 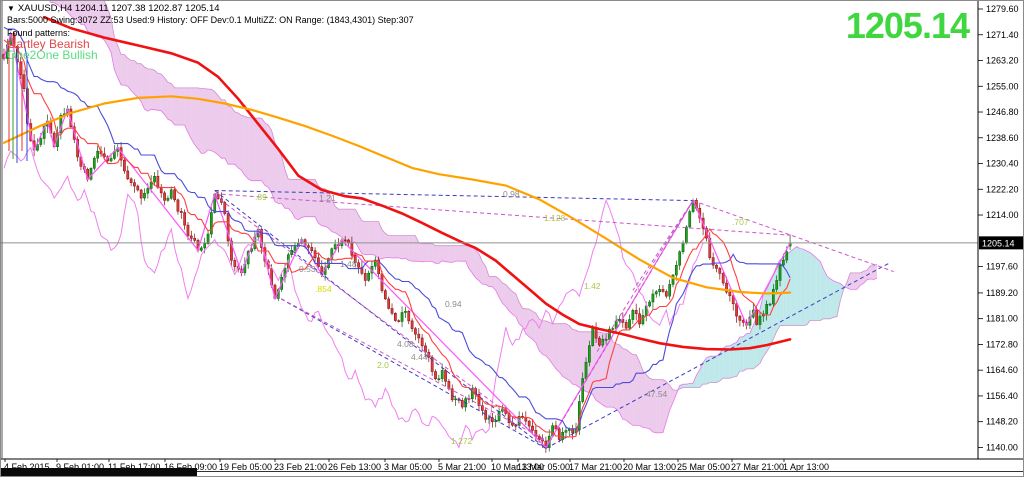 I want to click on svg-text: 0.98, so click(x=511, y=194).